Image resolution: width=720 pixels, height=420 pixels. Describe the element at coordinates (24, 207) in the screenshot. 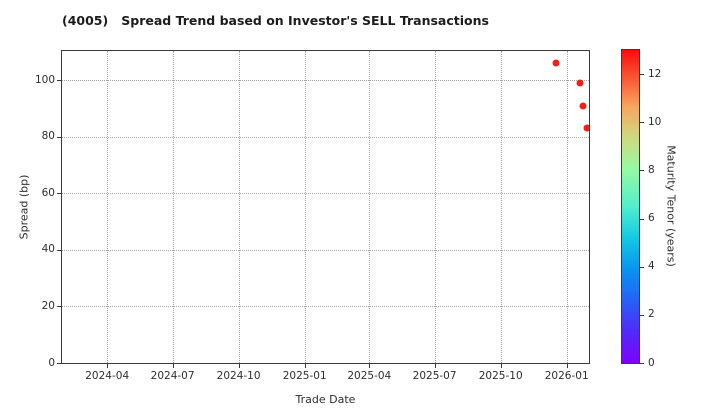

I see `y-axis-label: Spread (bp)` at that location.